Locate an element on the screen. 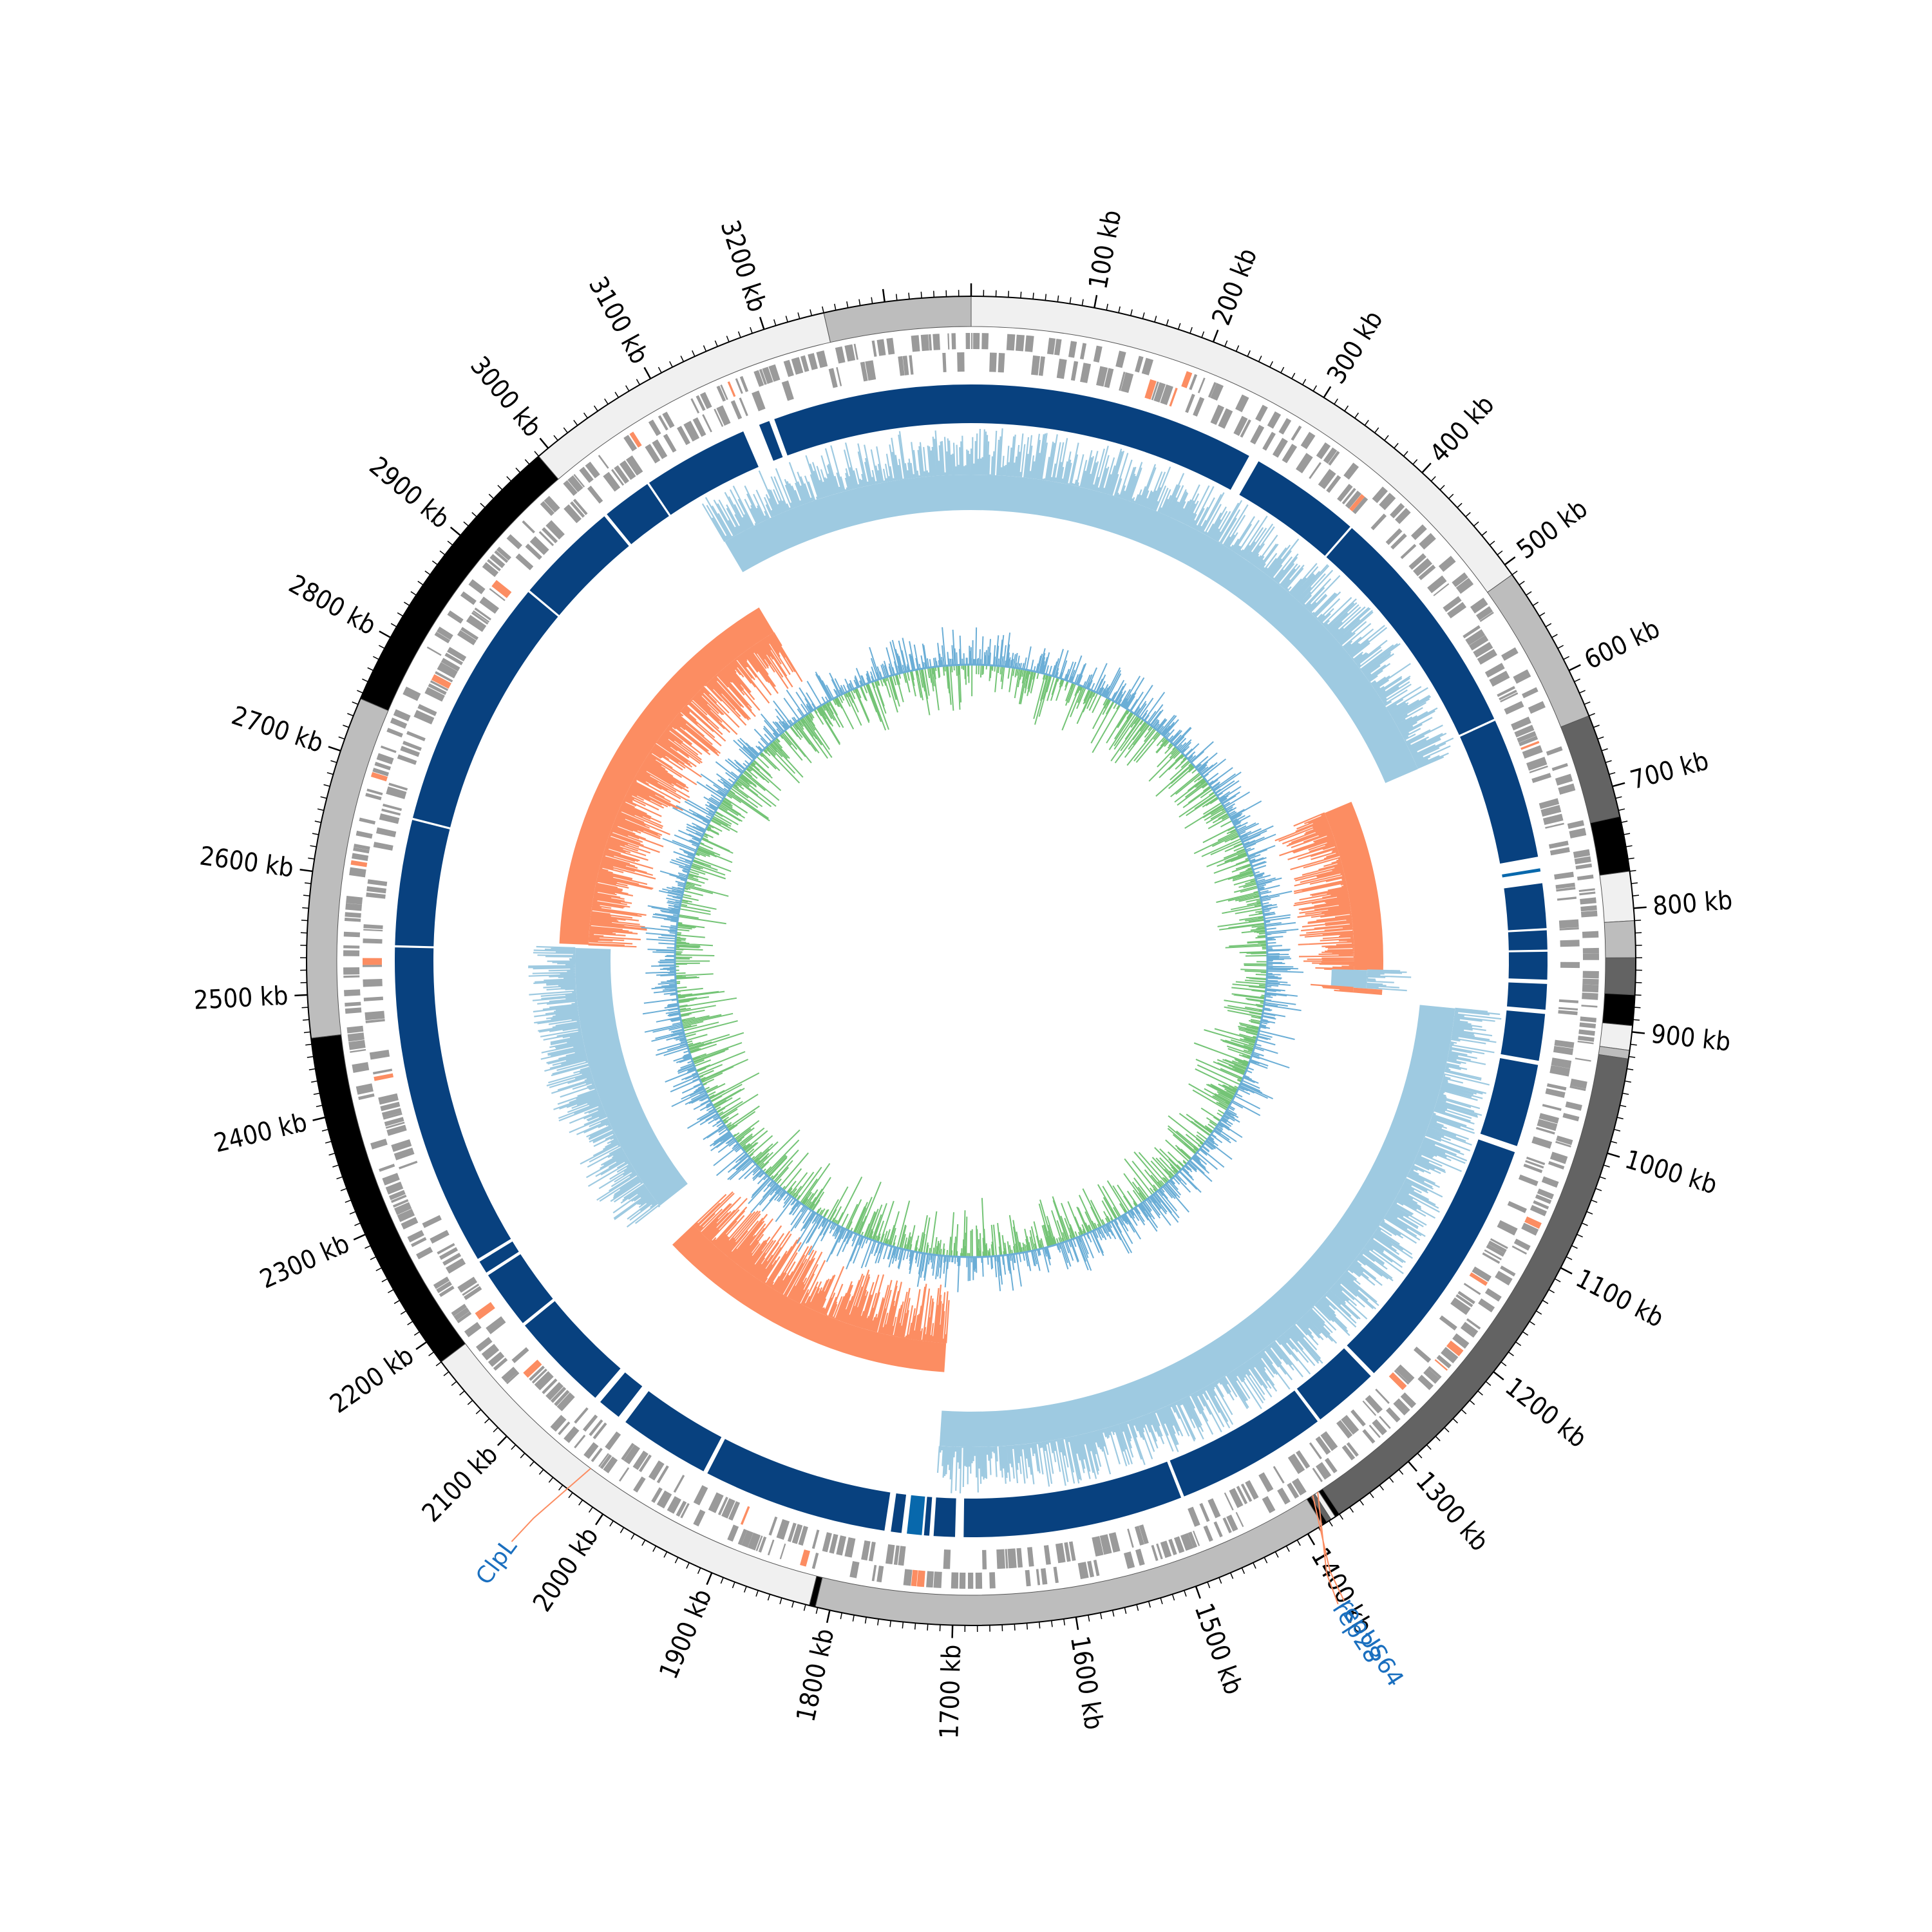 The width and height of the screenshot is (1932, 1932). gc-content-below is located at coordinates (971, 961).